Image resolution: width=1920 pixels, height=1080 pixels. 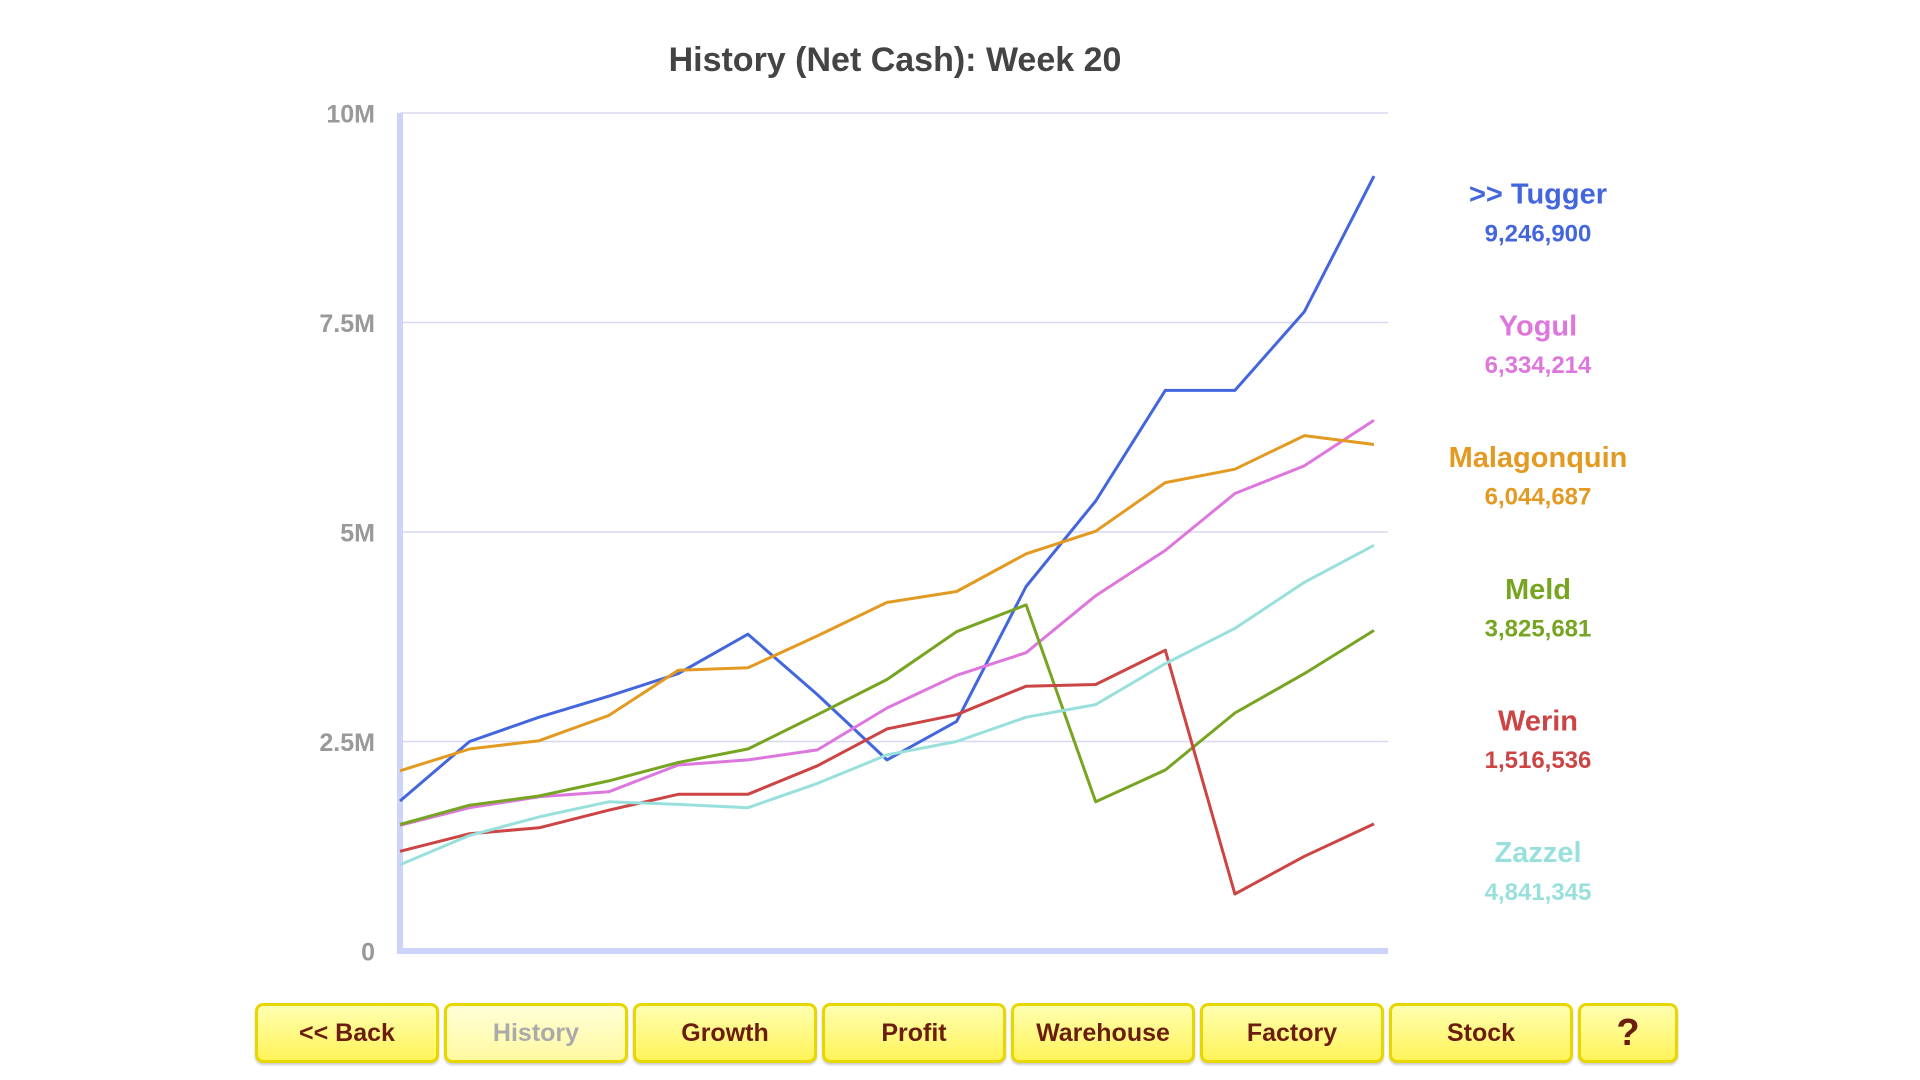 I want to click on legend-value: 9,246,900, so click(x=1538, y=233).